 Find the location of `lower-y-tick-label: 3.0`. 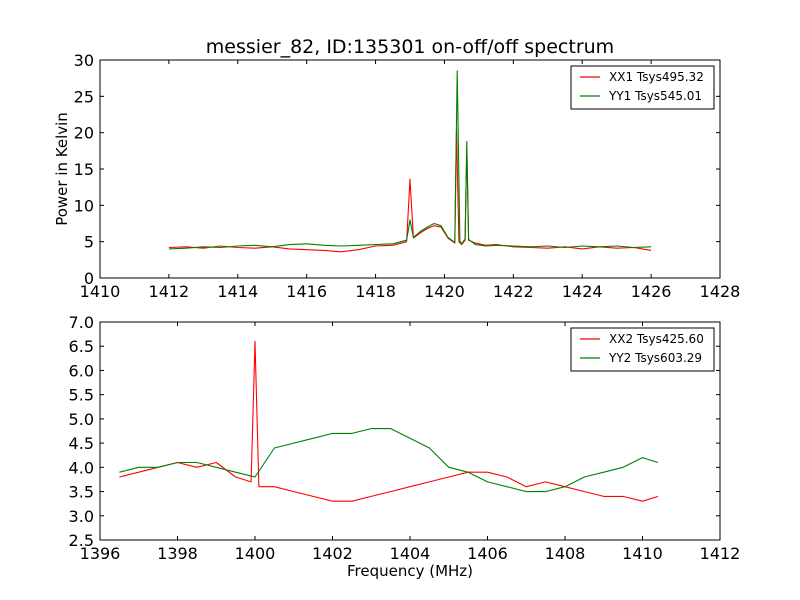

lower-y-tick-label: 3.0 is located at coordinates (81, 516).